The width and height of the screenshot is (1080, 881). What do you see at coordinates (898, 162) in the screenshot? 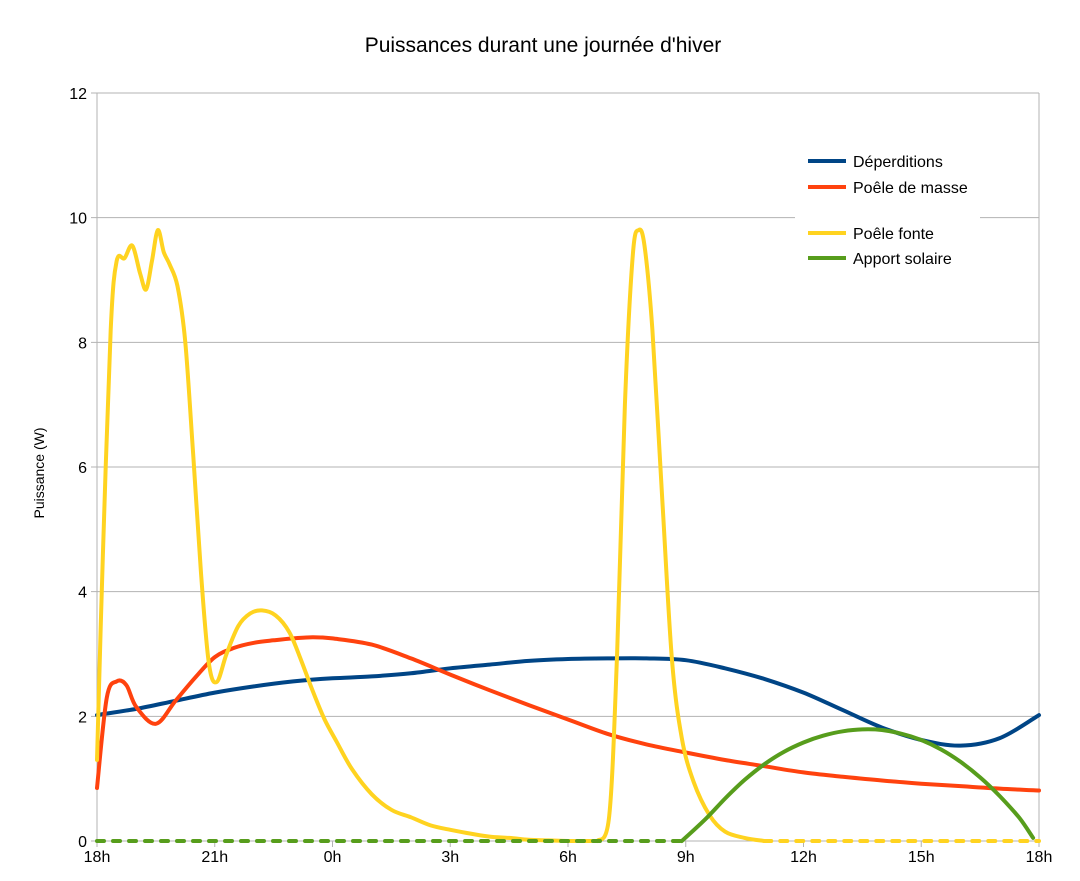
I see `legend-label: Déperditions` at bounding box center [898, 162].